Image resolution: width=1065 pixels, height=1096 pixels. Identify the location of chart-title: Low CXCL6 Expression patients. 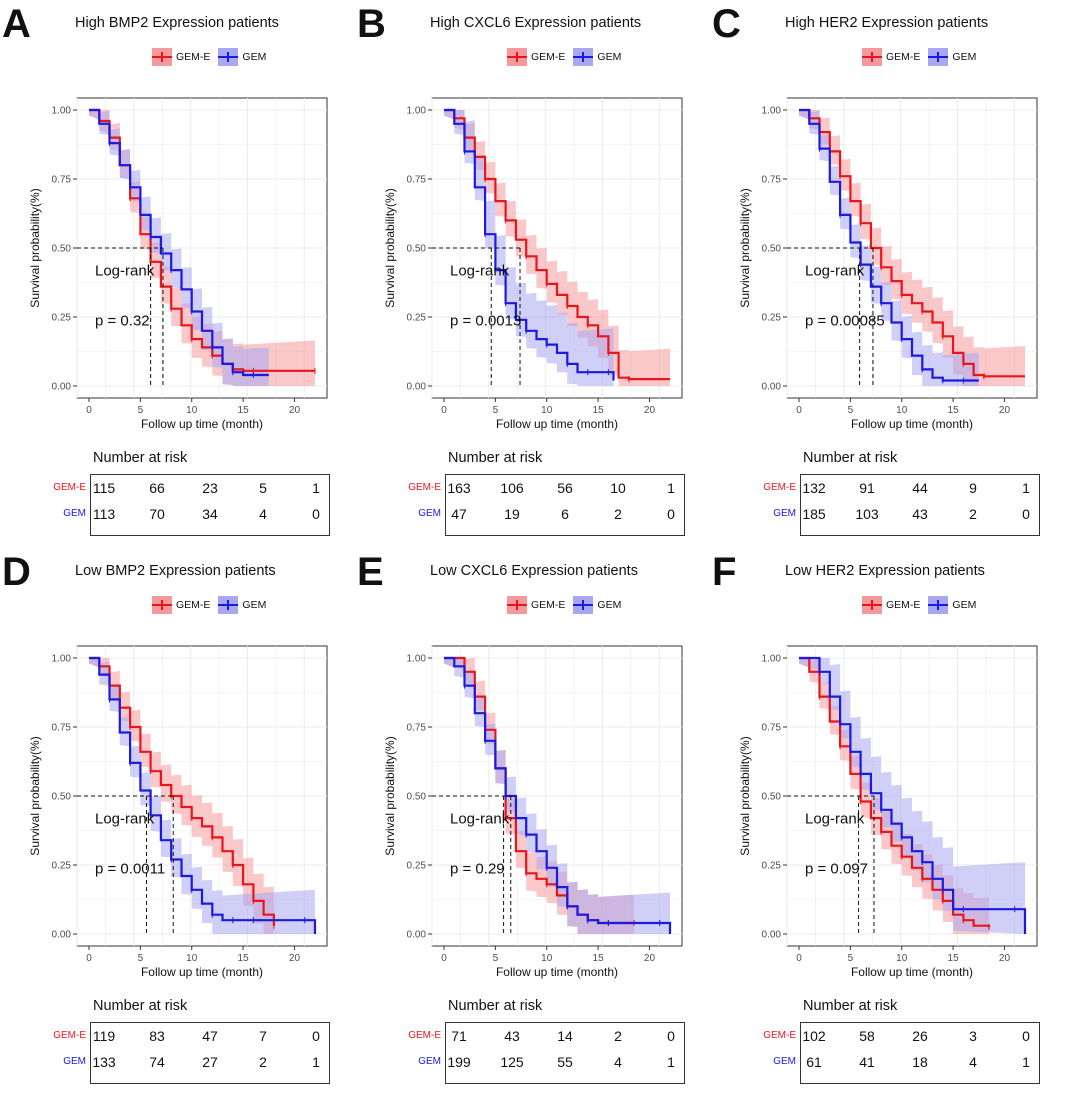
(534, 571).